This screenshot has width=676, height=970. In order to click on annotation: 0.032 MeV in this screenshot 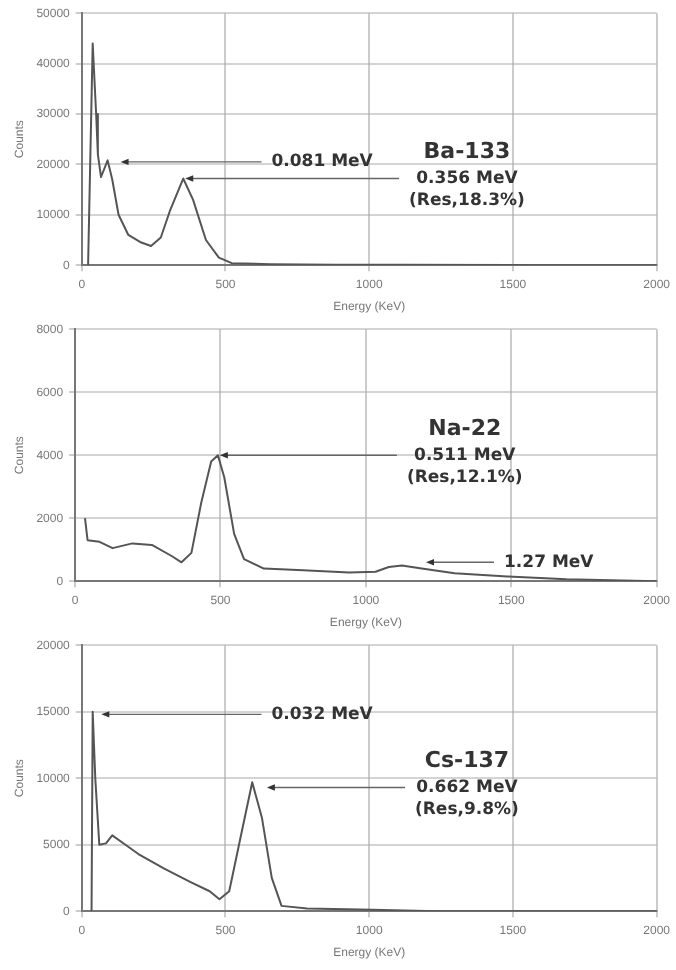, I will do `click(322, 714)`.